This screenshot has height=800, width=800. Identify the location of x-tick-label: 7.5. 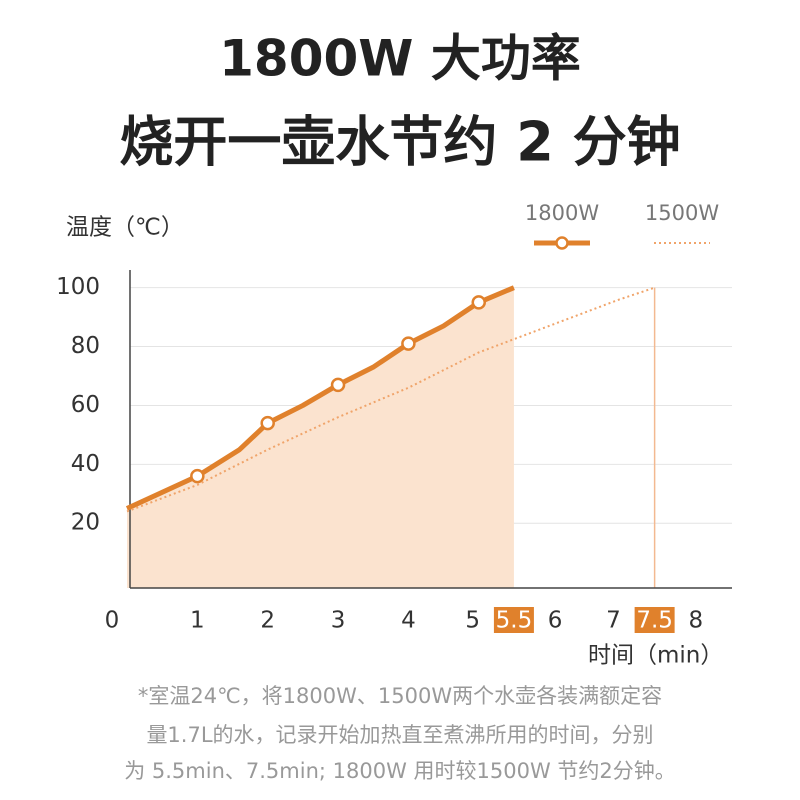
(654, 621).